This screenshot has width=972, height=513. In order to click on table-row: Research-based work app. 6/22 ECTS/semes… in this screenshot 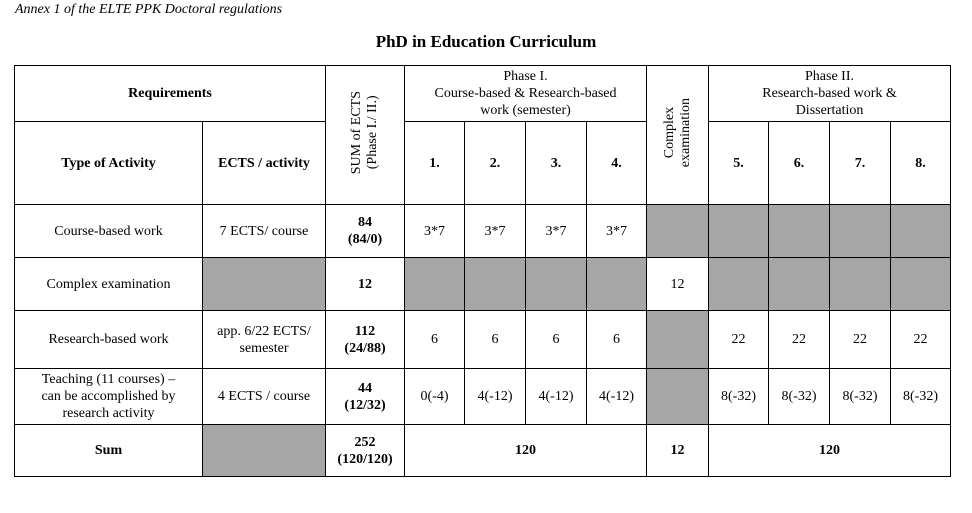, I will do `click(483, 339)`.